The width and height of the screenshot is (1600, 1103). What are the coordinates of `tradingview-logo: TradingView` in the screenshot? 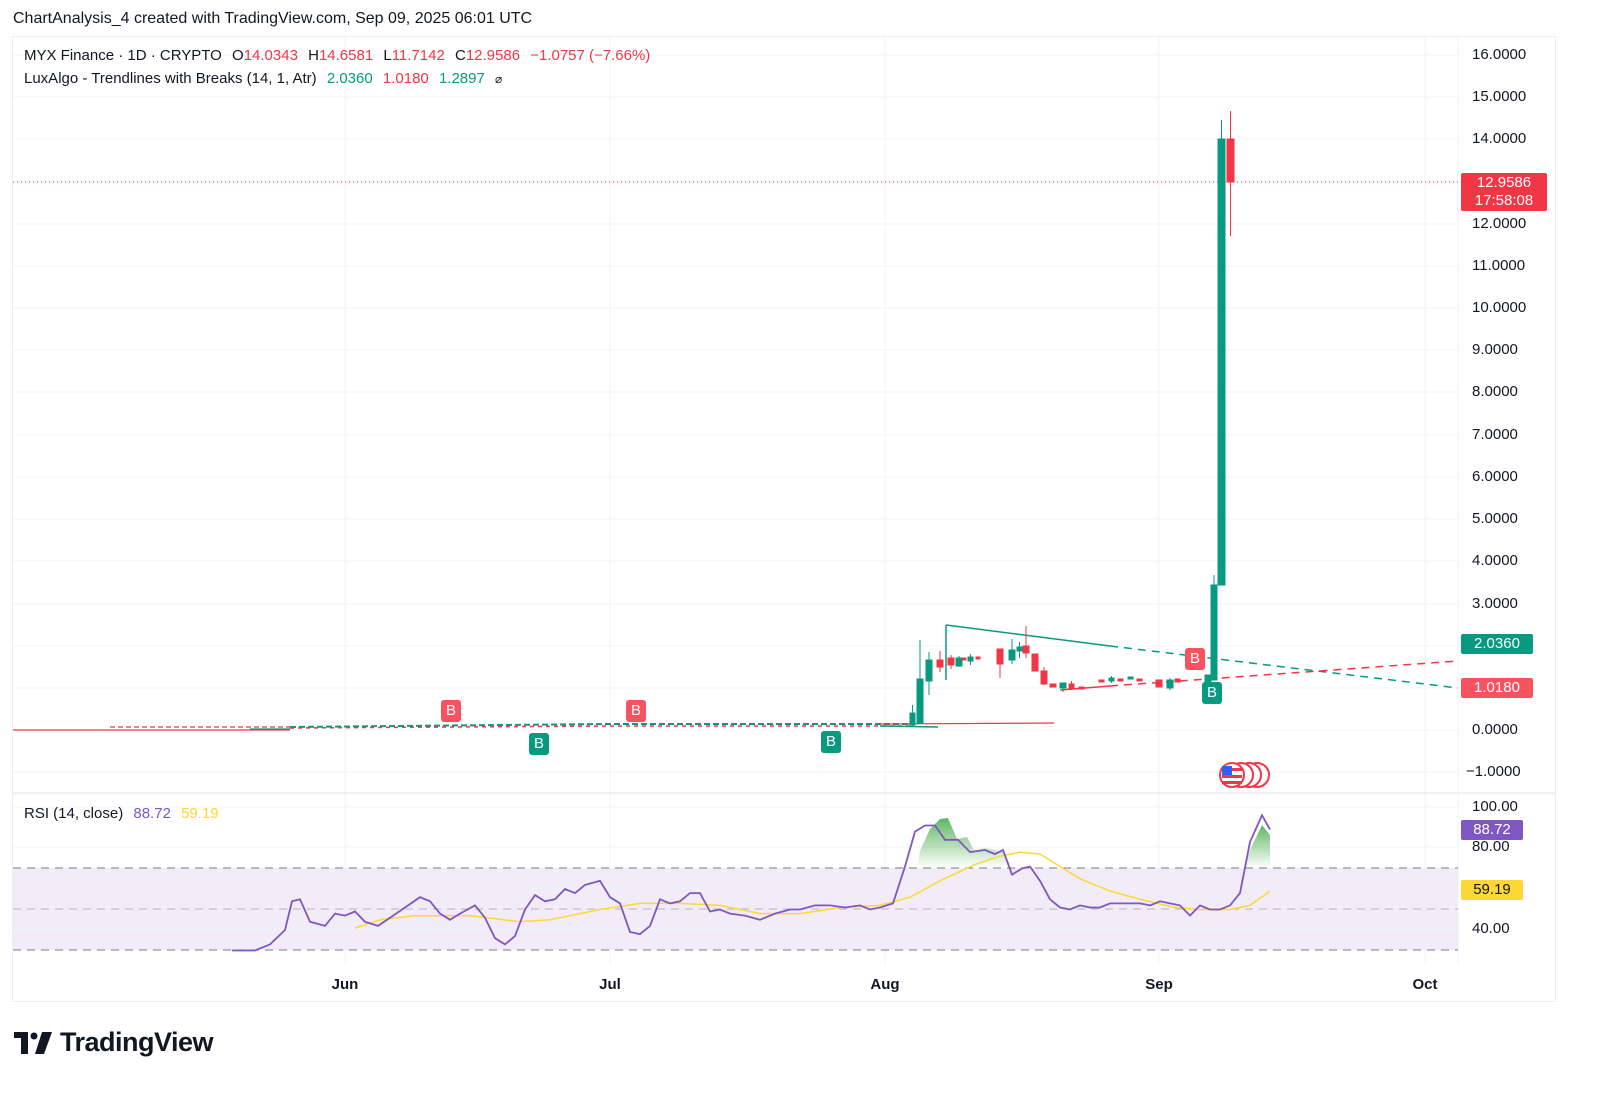 It's located at (114, 1042).